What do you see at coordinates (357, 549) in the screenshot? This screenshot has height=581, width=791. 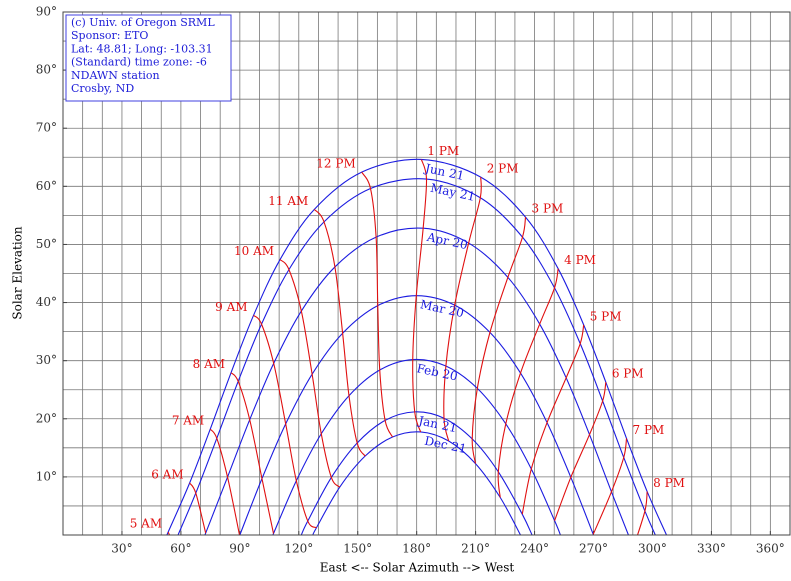 I see `x-tick-label: 150°` at bounding box center [357, 549].